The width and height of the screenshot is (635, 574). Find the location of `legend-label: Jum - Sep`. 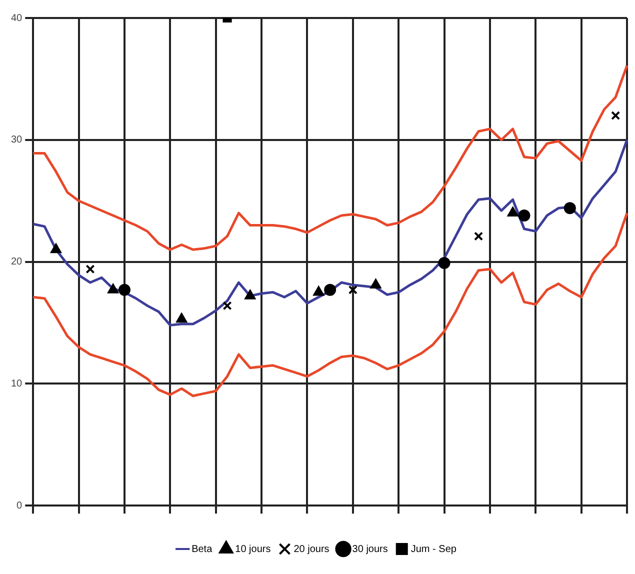

legend-label: Jum - Sep is located at coordinates (433, 549).